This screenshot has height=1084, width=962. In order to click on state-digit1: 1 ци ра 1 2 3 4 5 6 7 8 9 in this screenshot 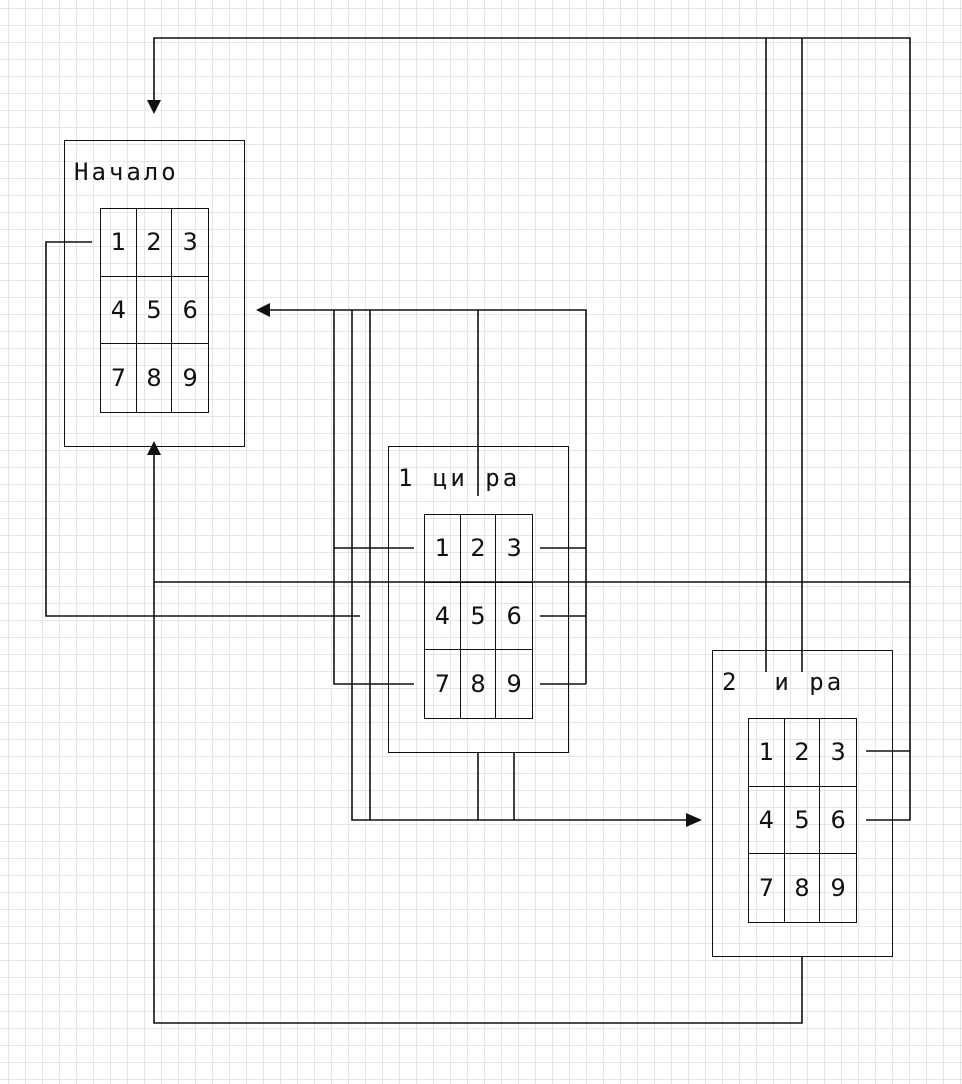, I will do `click(478, 599)`.